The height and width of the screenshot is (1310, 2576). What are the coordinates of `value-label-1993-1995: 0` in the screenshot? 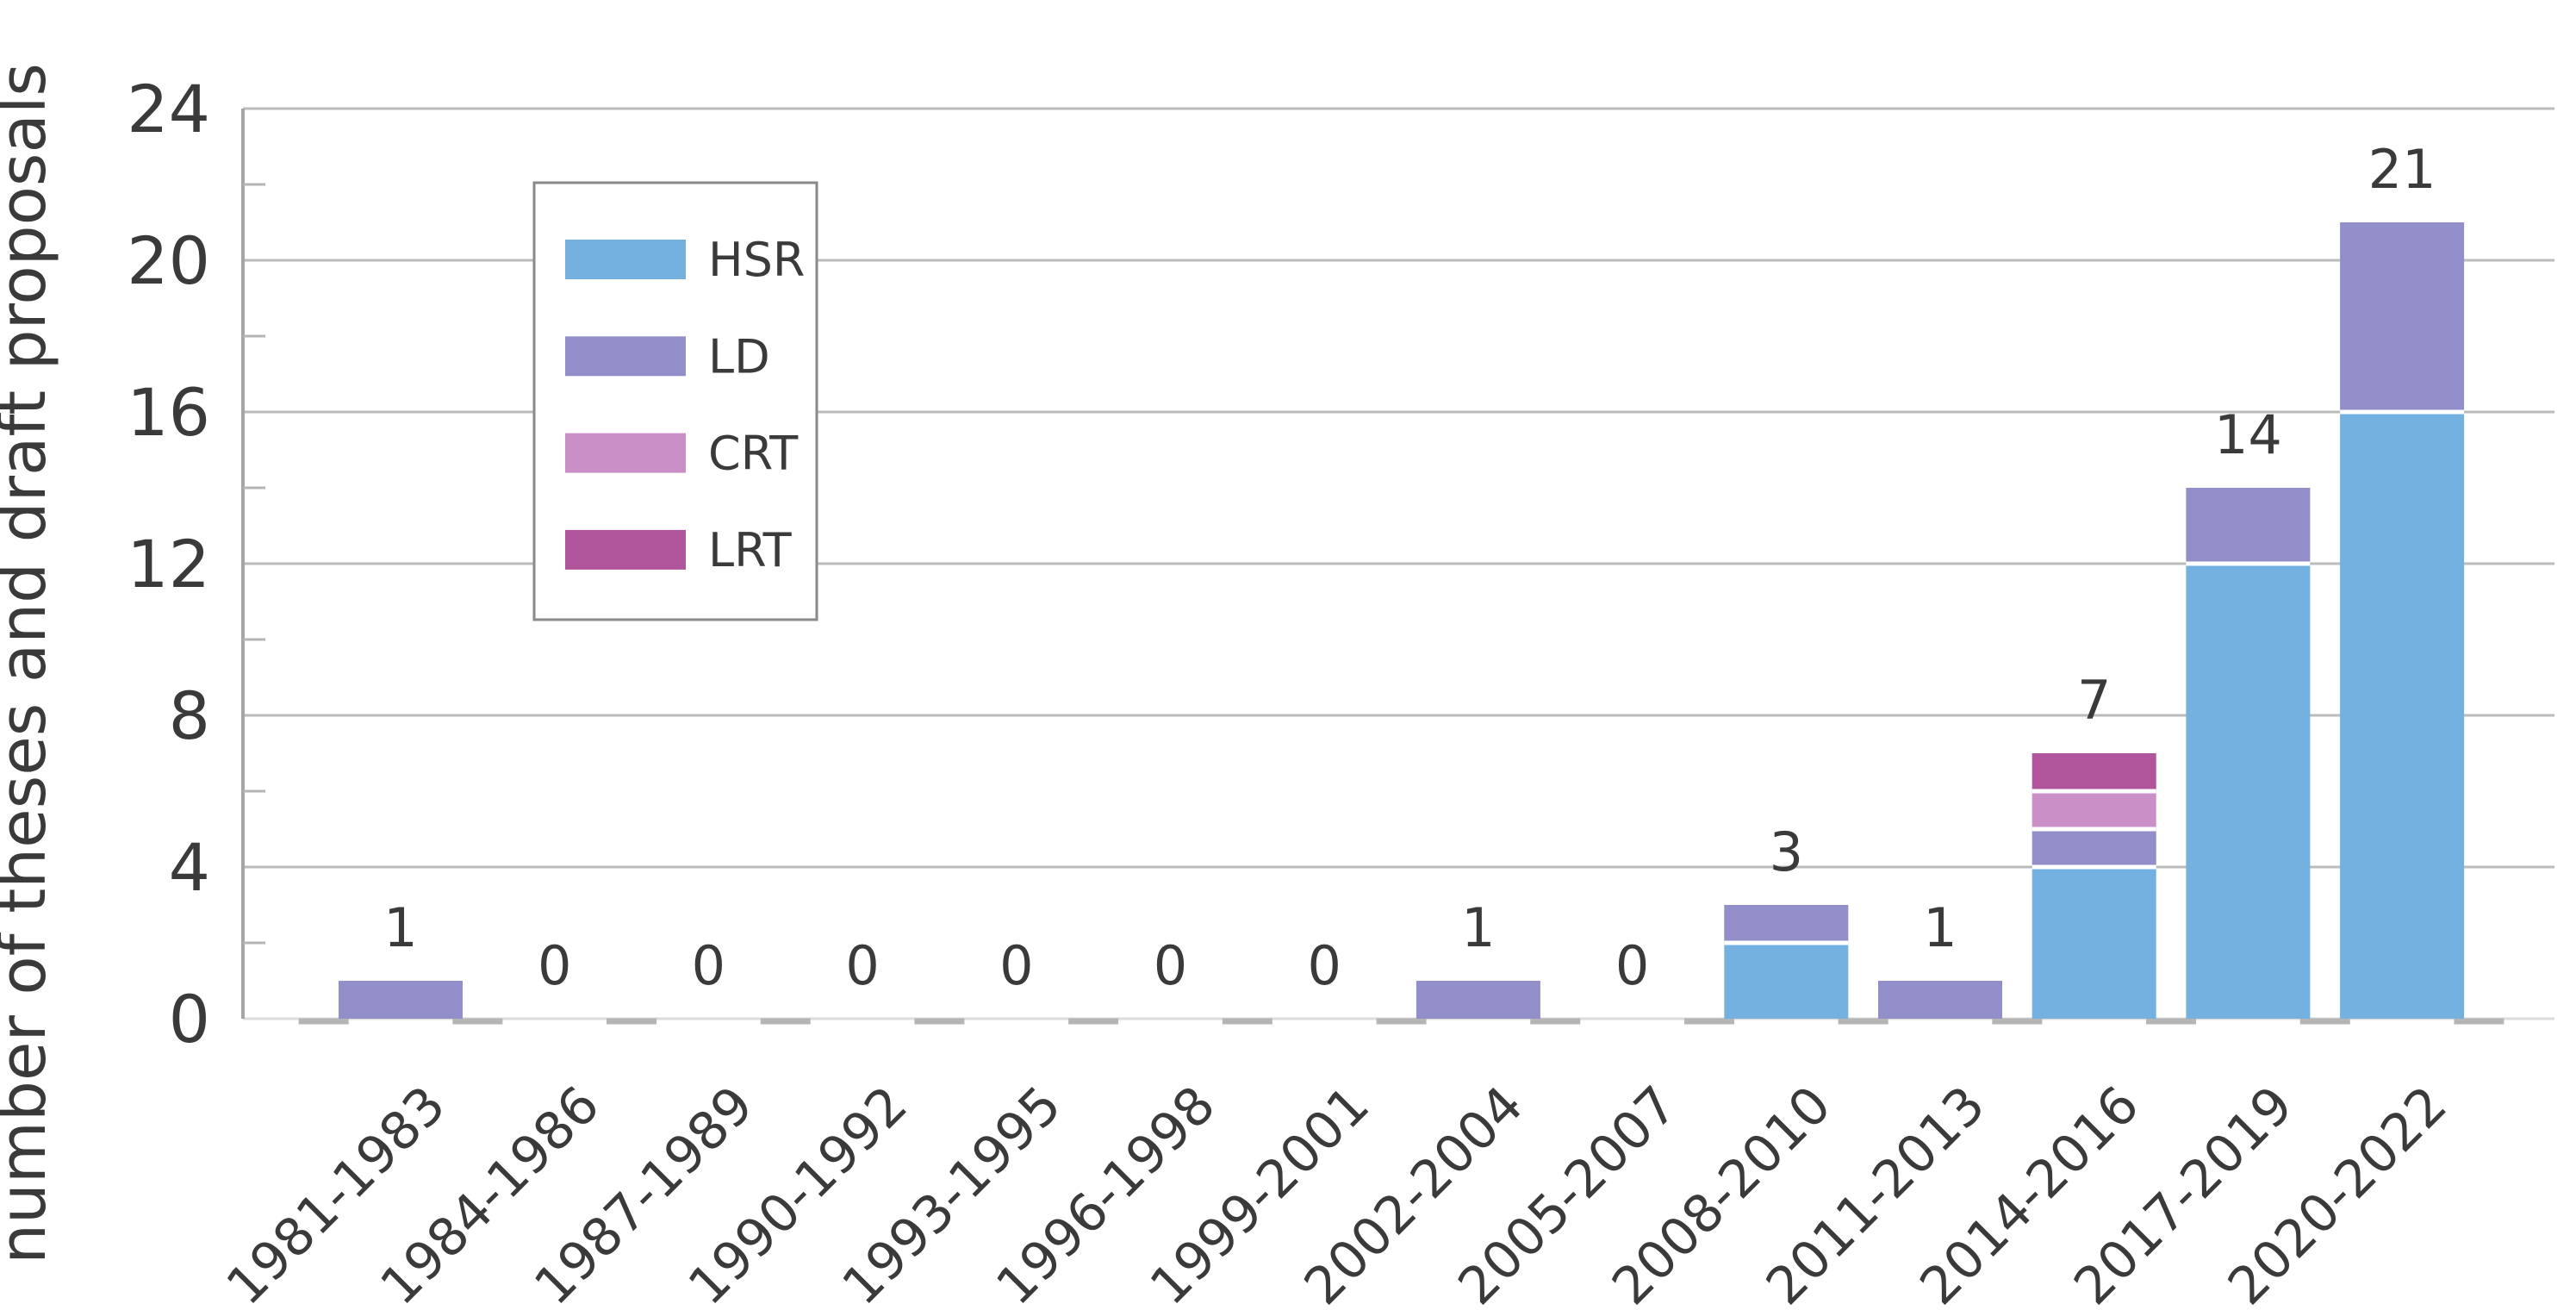 It's located at (1016, 965).